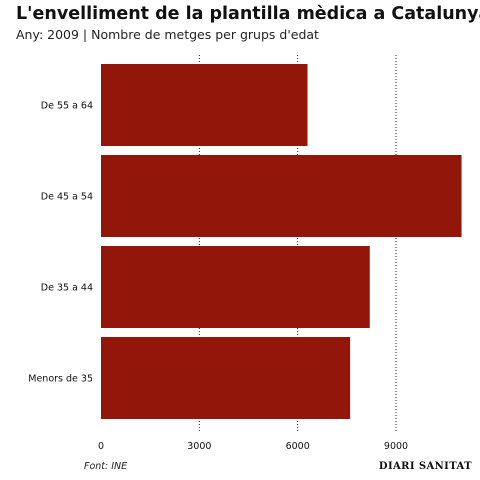  Describe the element at coordinates (106, 466) in the screenshot. I see `source-note: Font: INE` at that location.